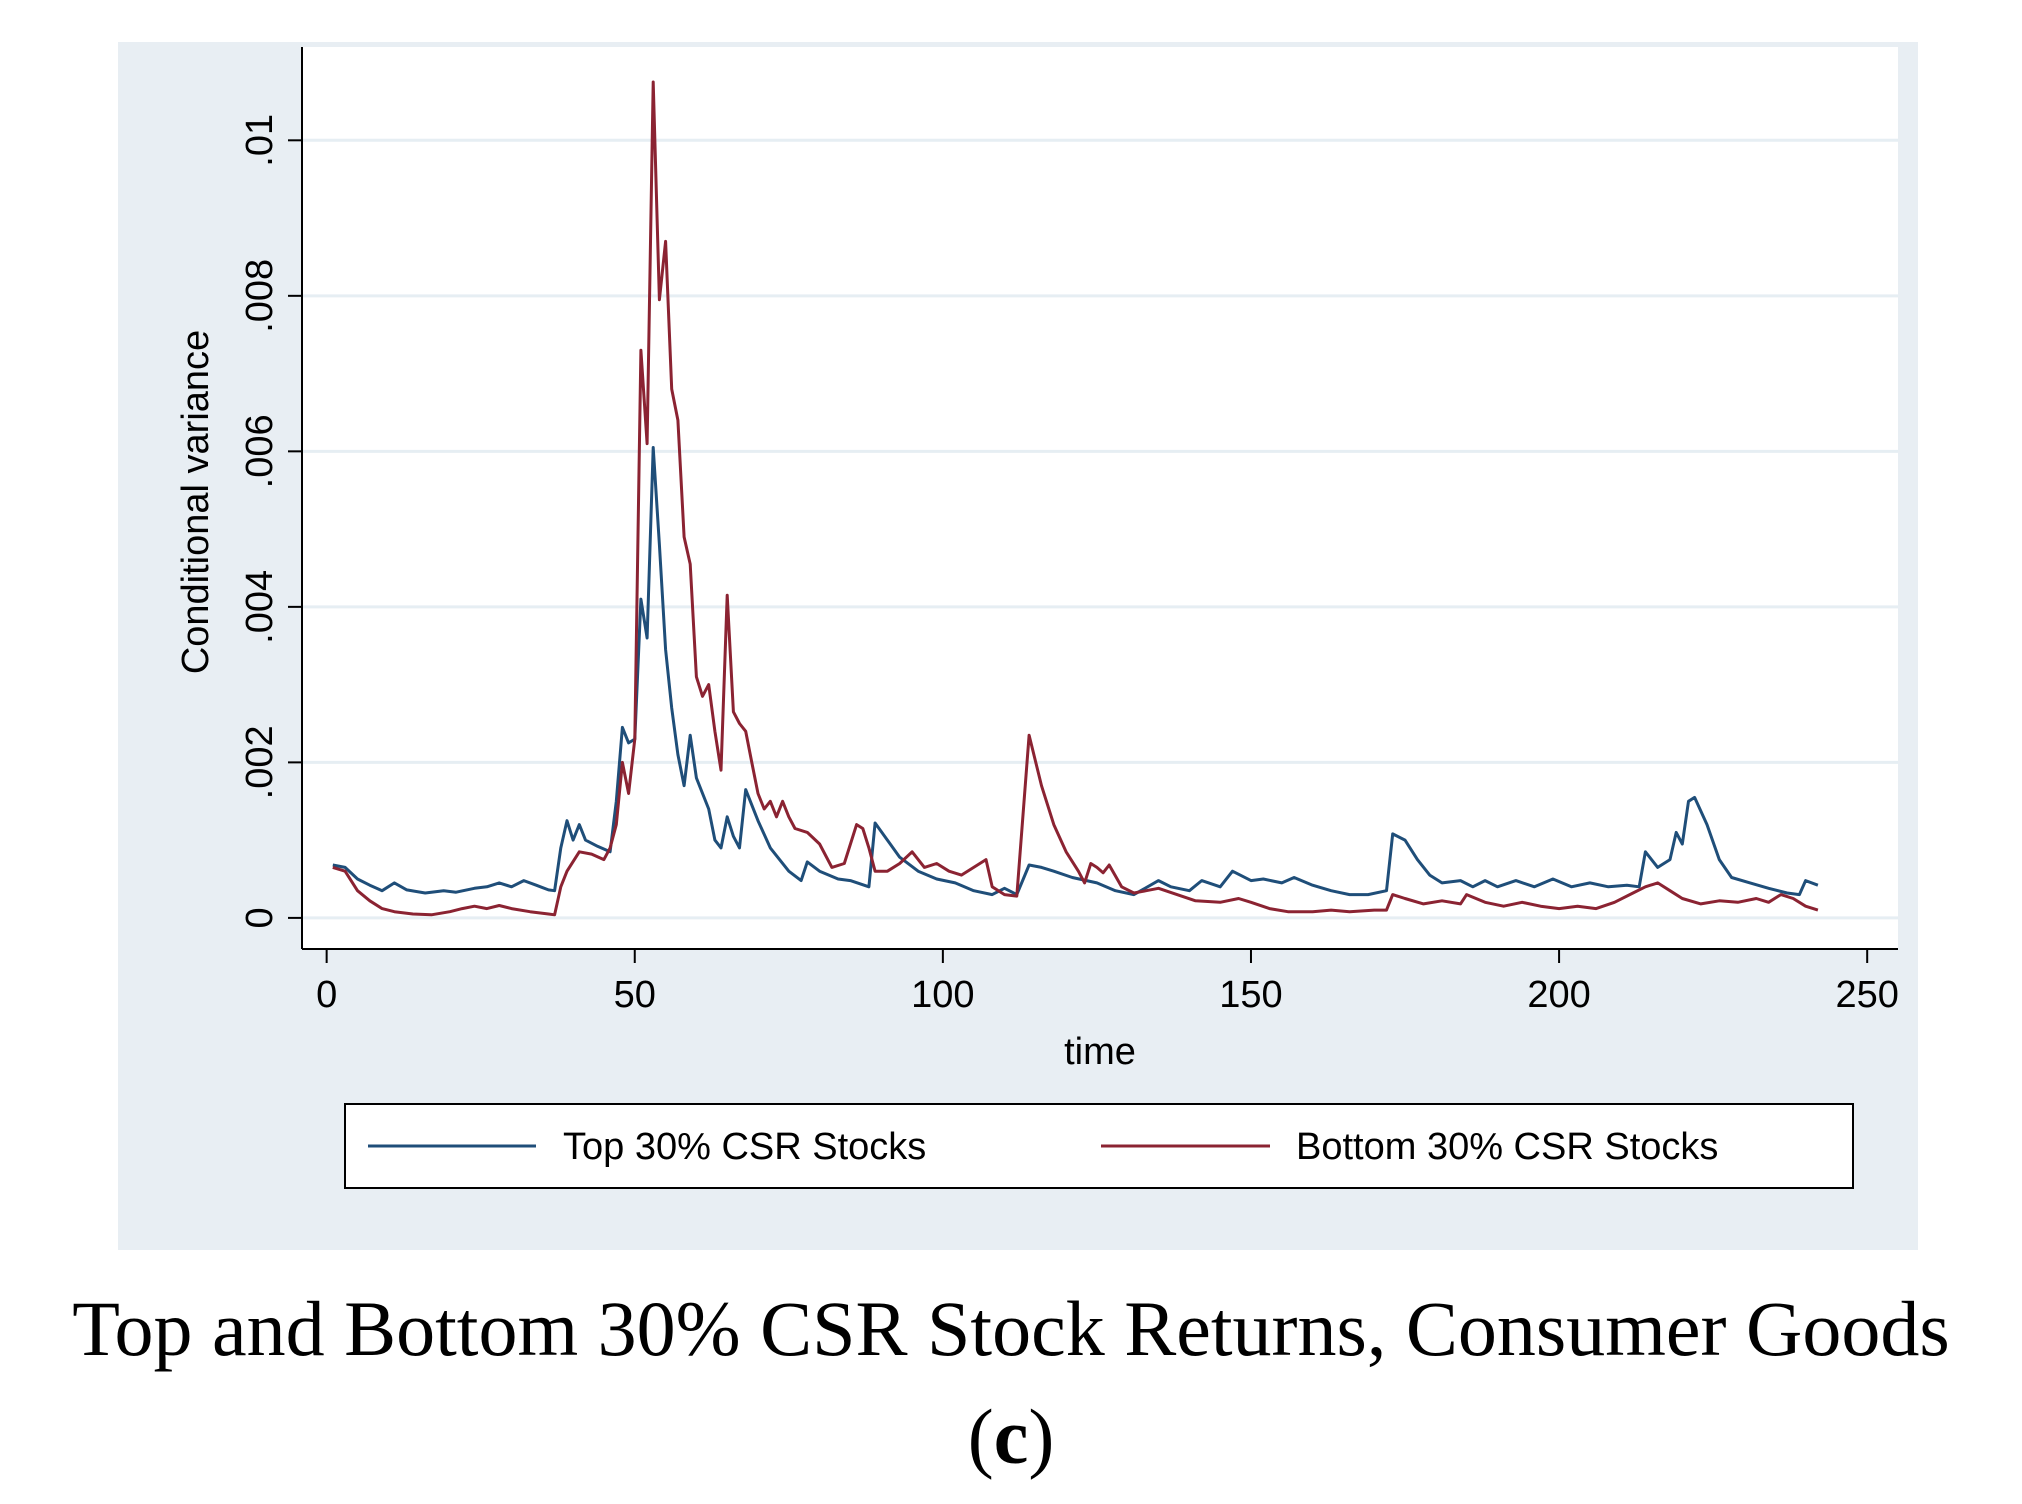 This screenshot has height=1504, width=2022. Describe the element at coordinates (942, 995) in the screenshot. I see `x-tick-label: 100` at that location.